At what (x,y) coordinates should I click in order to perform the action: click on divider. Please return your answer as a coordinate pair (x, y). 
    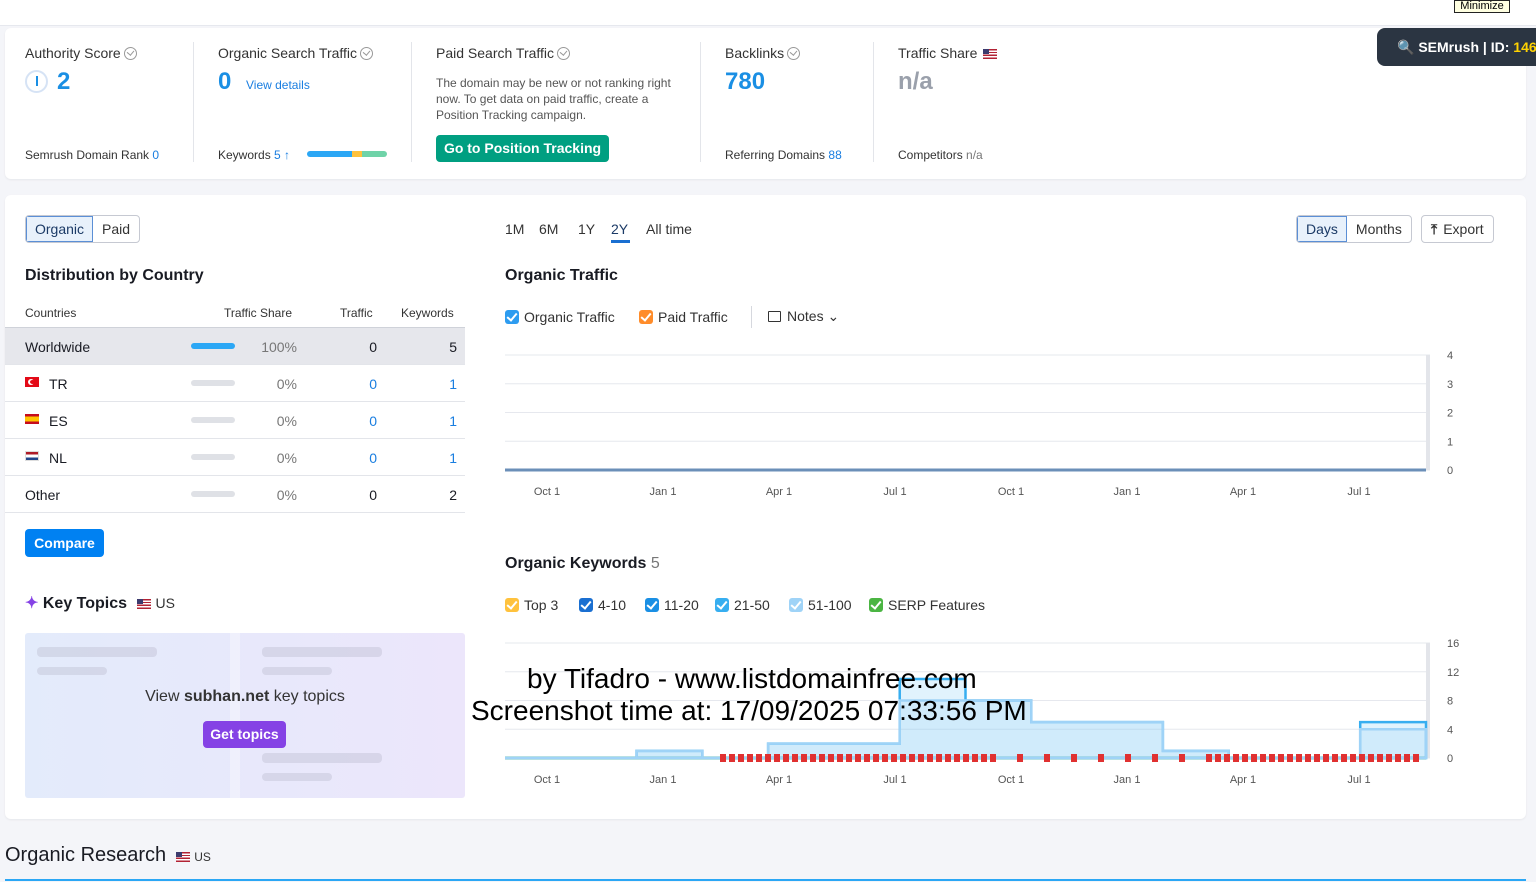
    Looking at the image, I should click on (411, 102).